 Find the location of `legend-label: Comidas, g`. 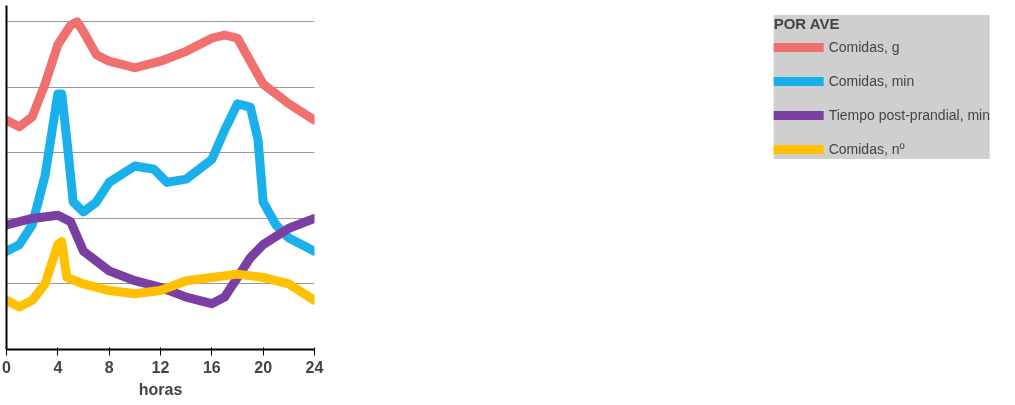

legend-label: Comidas, g is located at coordinates (864, 47).